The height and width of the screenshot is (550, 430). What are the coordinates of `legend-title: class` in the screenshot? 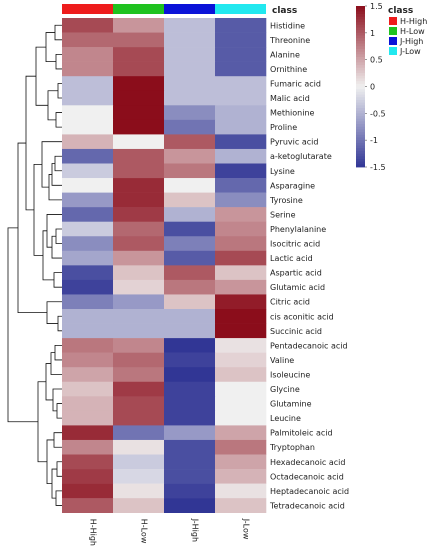 It's located at (400, 11).